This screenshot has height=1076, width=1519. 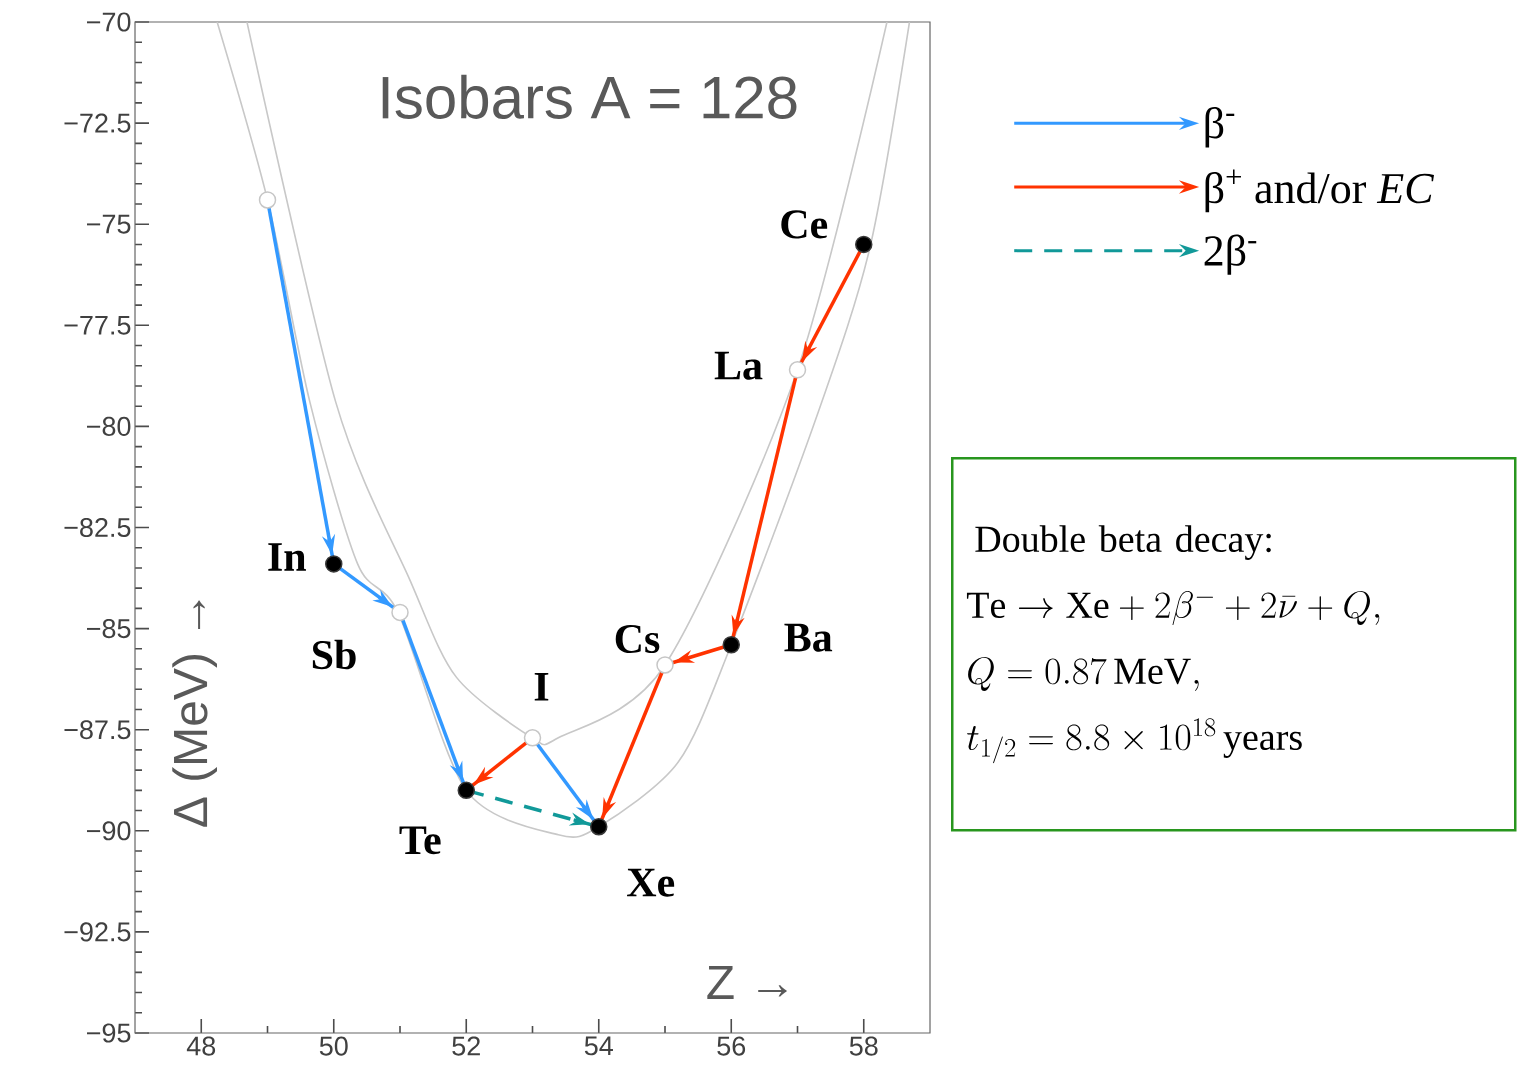 What do you see at coordinates (109, 831) in the screenshot?
I see `y-tick-label: −90` at bounding box center [109, 831].